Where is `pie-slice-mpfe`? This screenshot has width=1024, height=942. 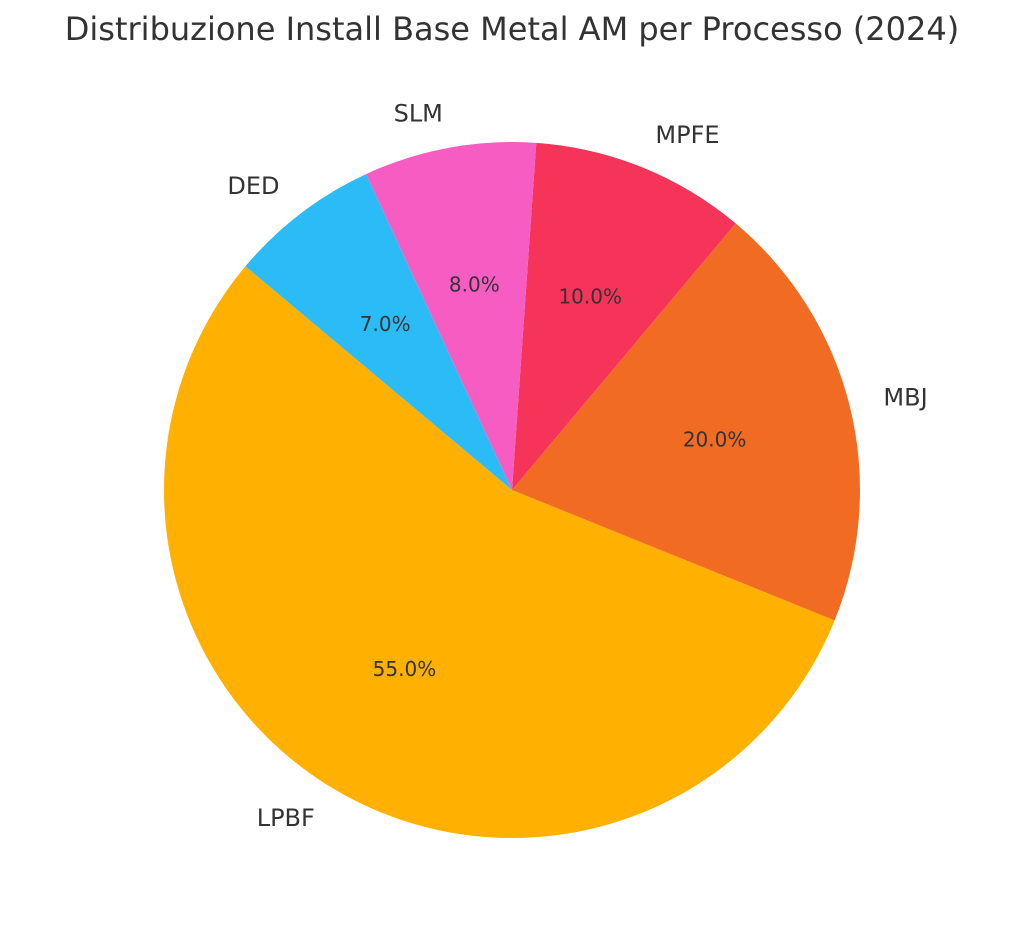
pie-slice-mpfe is located at coordinates (624, 316).